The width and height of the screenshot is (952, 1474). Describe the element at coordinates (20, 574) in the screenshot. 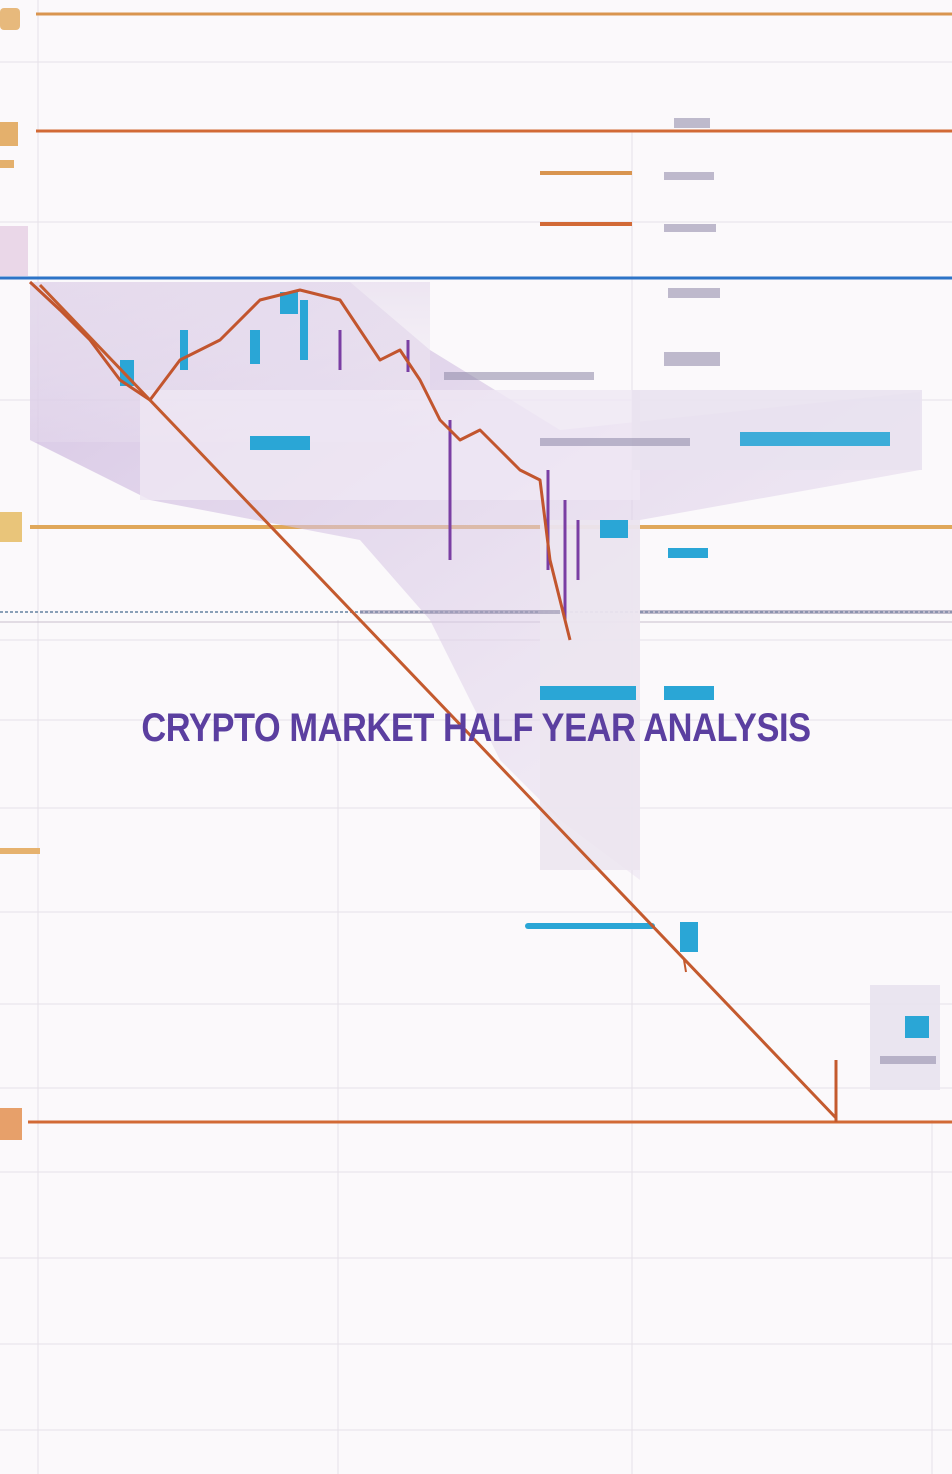

I see `axis-markers` at that location.